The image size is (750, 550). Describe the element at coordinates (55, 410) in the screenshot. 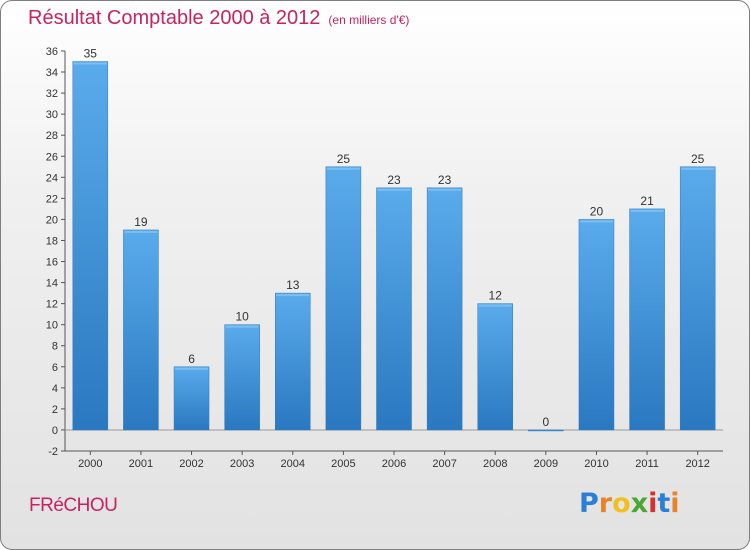

I see `y-tick-label: 2` at that location.